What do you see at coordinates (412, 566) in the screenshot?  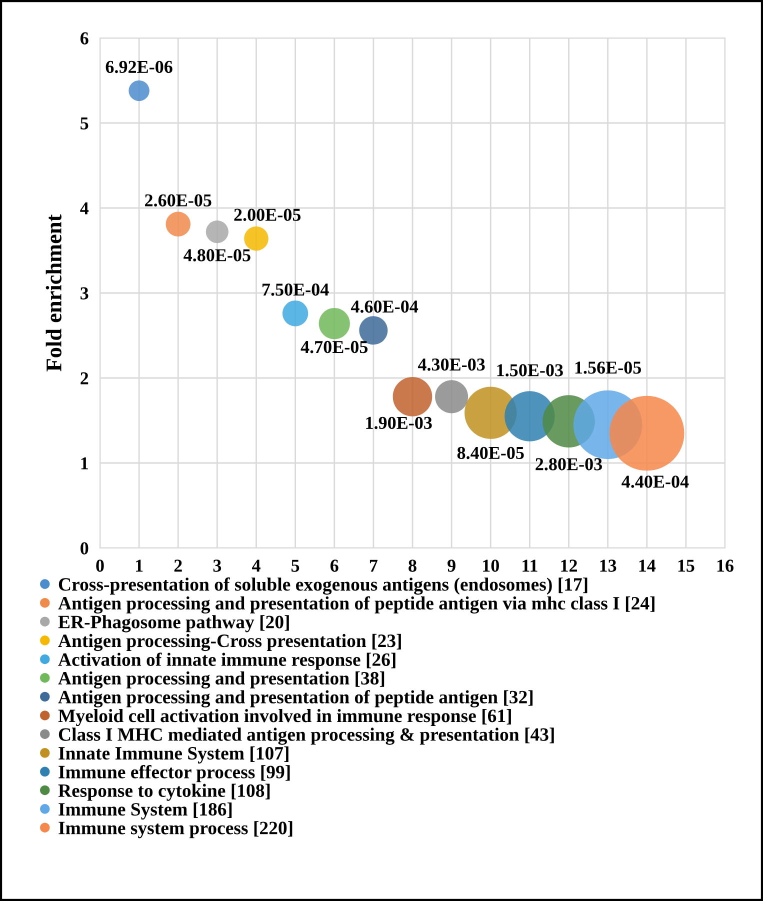 I see `x-tick-label: 8` at bounding box center [412, 566].